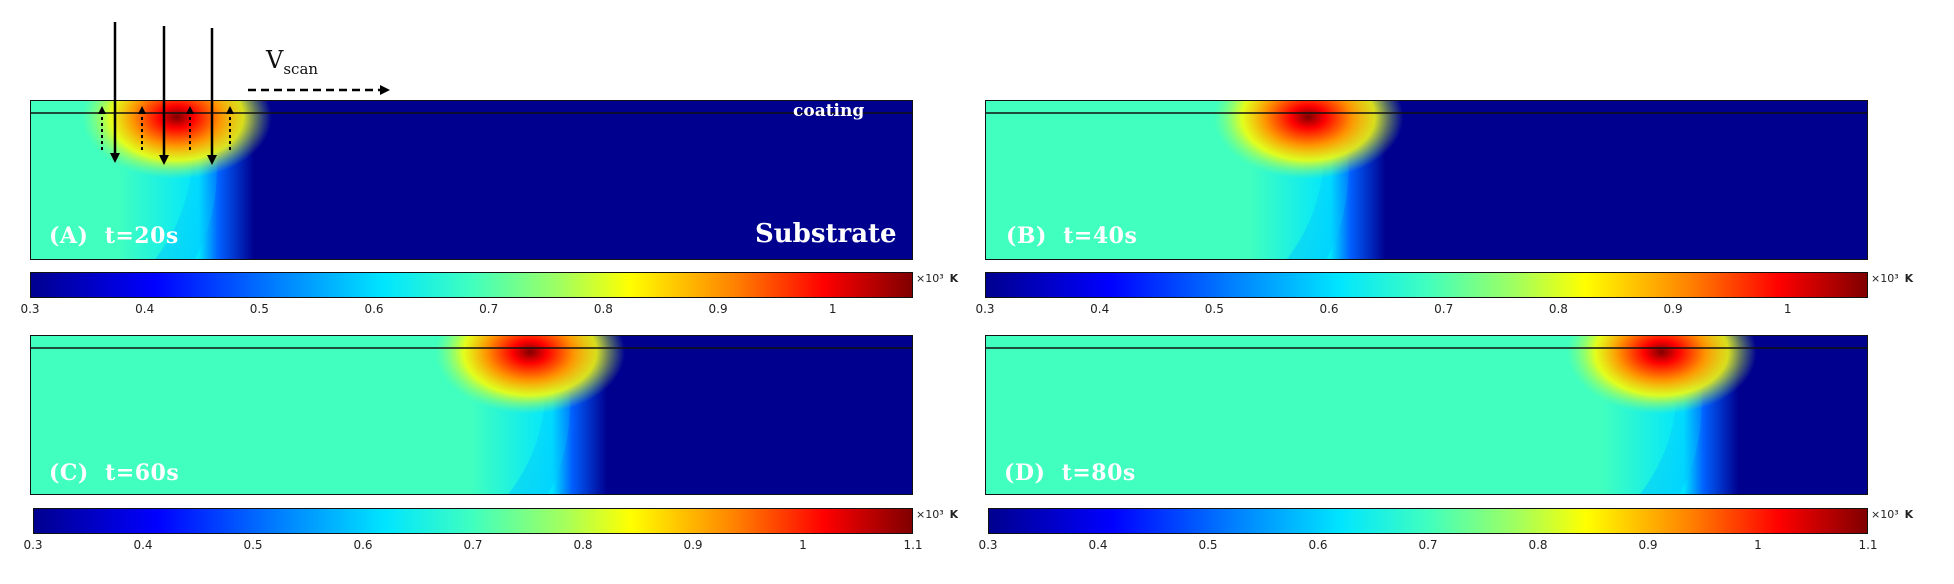 This screenshot has width=1954, height=584. I want to click on colorbar-a, so click(471, 285).